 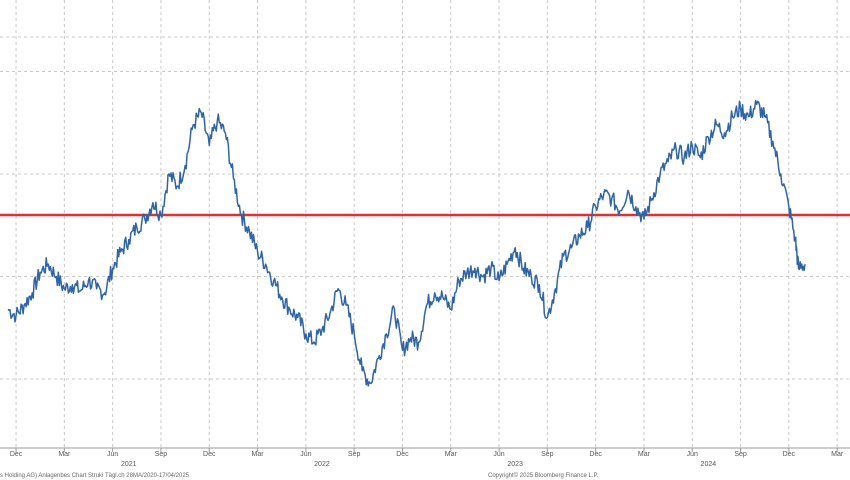 I want to click on x-axis-ticks, so click(x=426, y=450).